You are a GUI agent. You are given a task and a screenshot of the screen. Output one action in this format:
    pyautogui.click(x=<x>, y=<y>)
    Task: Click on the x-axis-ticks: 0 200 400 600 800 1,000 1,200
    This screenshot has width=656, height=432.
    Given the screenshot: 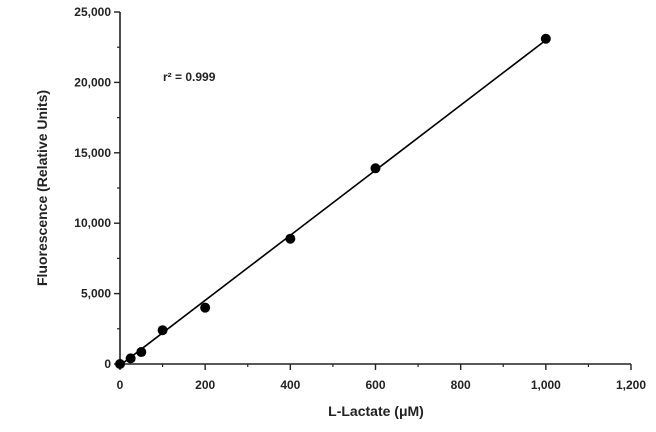 What is the action you would take?
    pyautogui.click(x=381, y=378)
    